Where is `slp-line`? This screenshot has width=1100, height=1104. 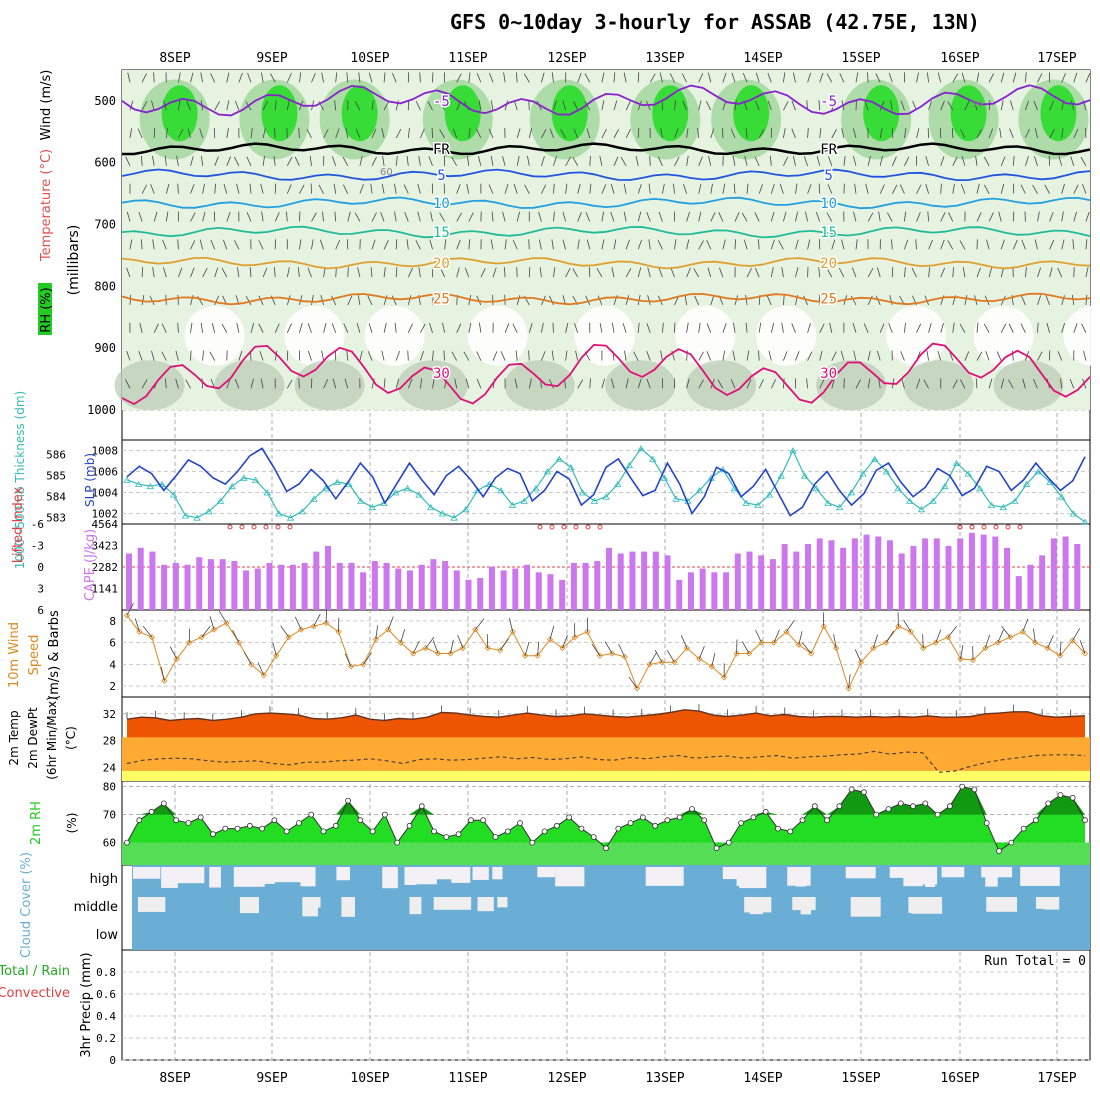
slp-line is located at coordinates (606, 481).